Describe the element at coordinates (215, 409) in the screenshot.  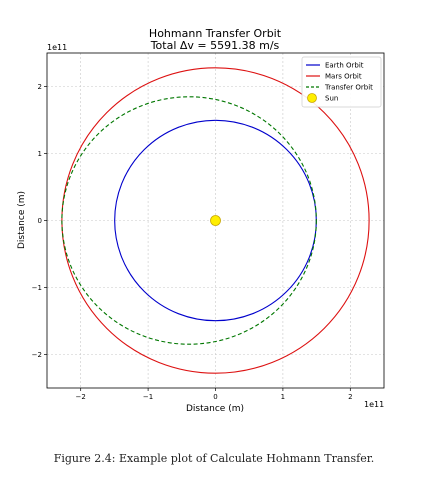
I see `x-axis-label: Distance (m)` at that location.